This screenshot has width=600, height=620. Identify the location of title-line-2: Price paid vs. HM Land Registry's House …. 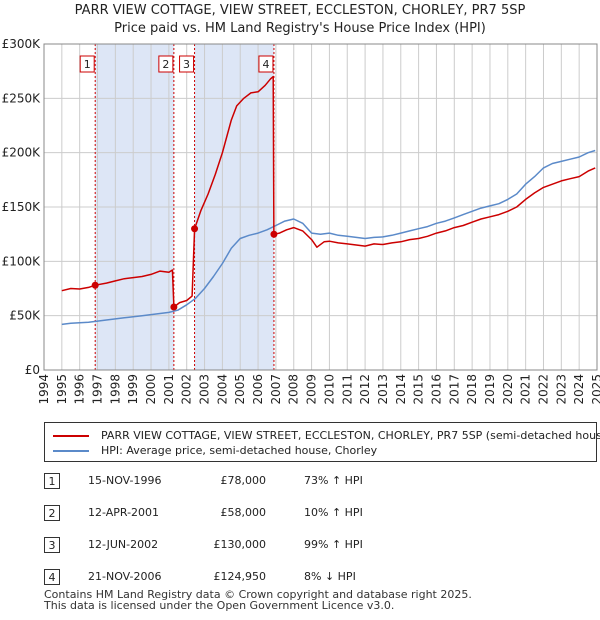
(300, 28).